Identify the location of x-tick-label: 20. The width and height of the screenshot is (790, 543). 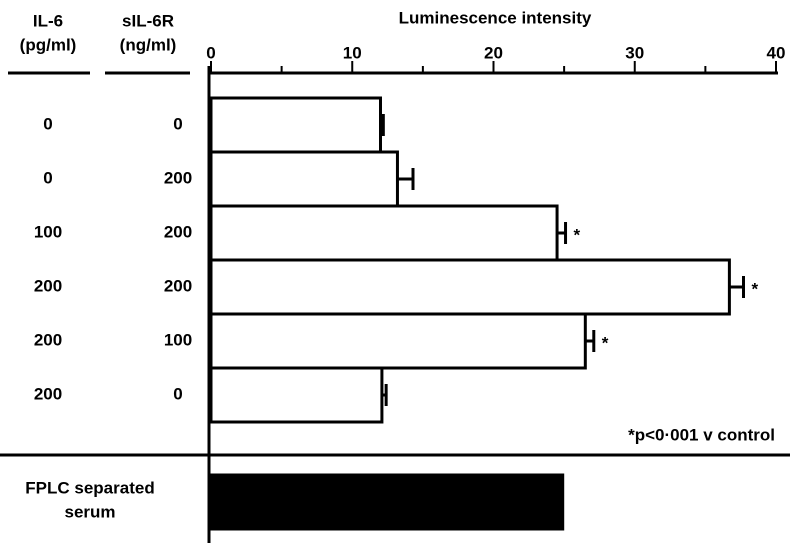
(493, 52).